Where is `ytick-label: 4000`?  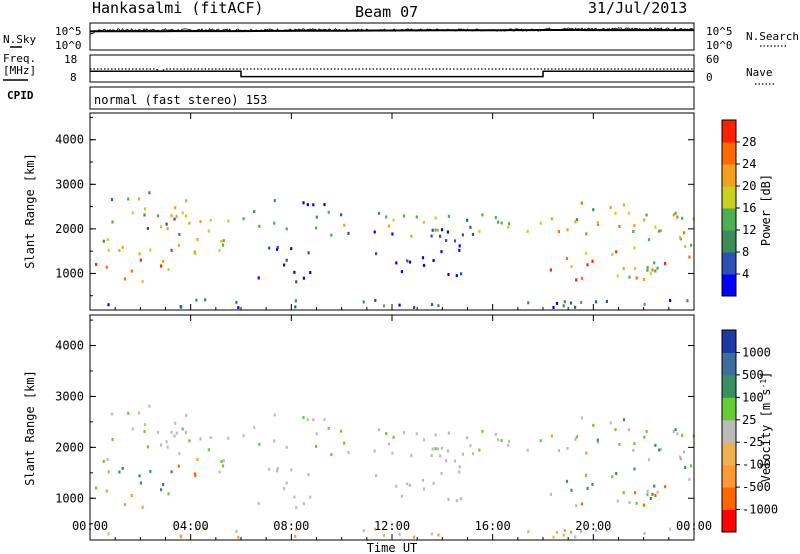
ytick-label: 4000 is located at coordinates (69, 140).